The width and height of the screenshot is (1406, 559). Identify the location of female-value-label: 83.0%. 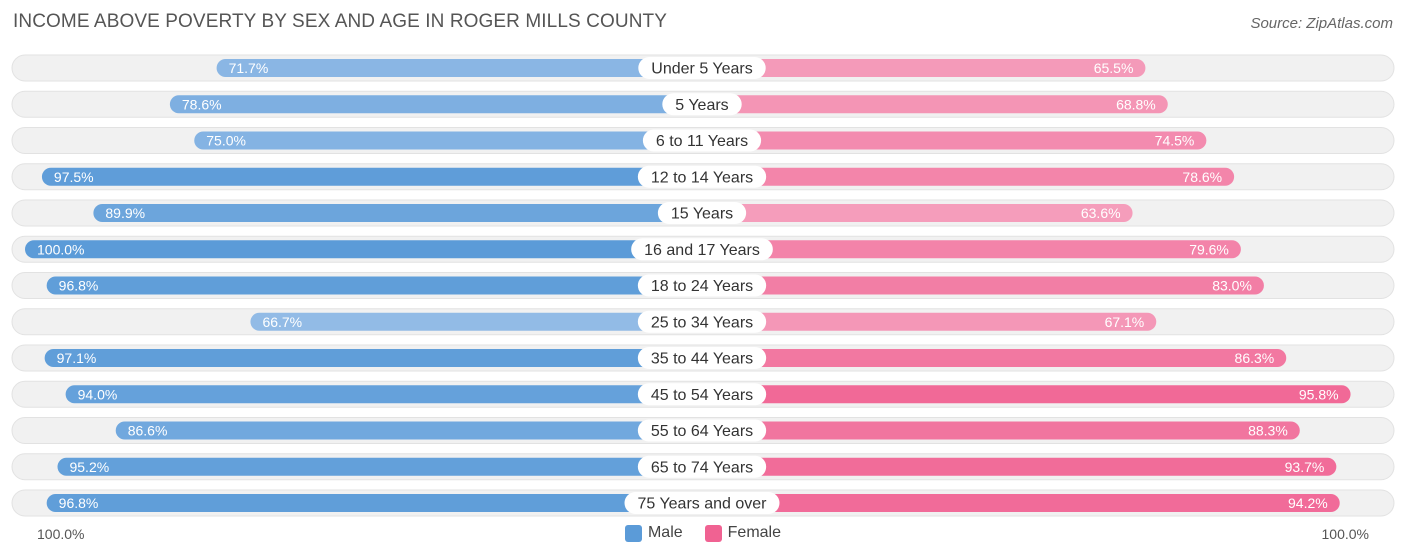
(1232, 286).